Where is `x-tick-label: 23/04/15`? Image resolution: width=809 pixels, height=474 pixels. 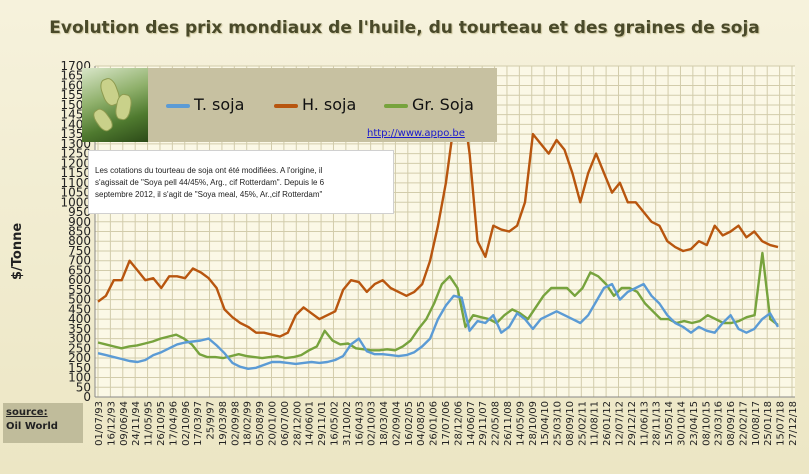 x-tick-label: 23/04/15 is located at coordinates (694, 423).